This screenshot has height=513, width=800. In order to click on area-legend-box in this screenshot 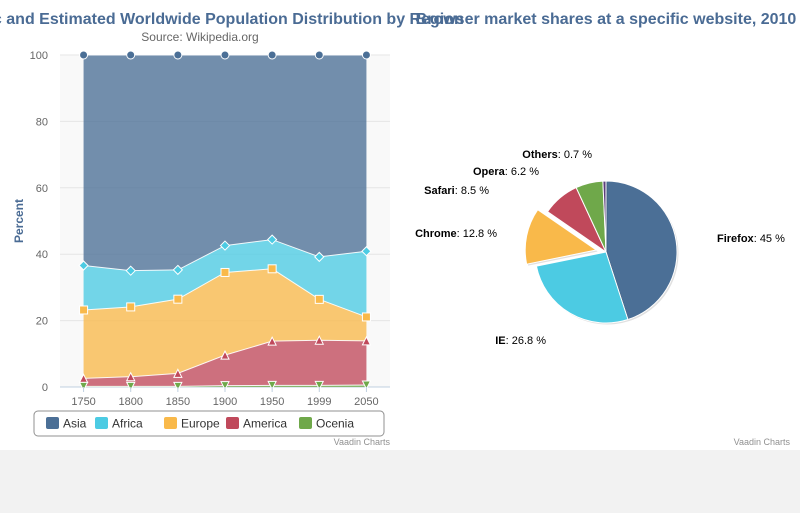, I will do `click(209, 423)`.